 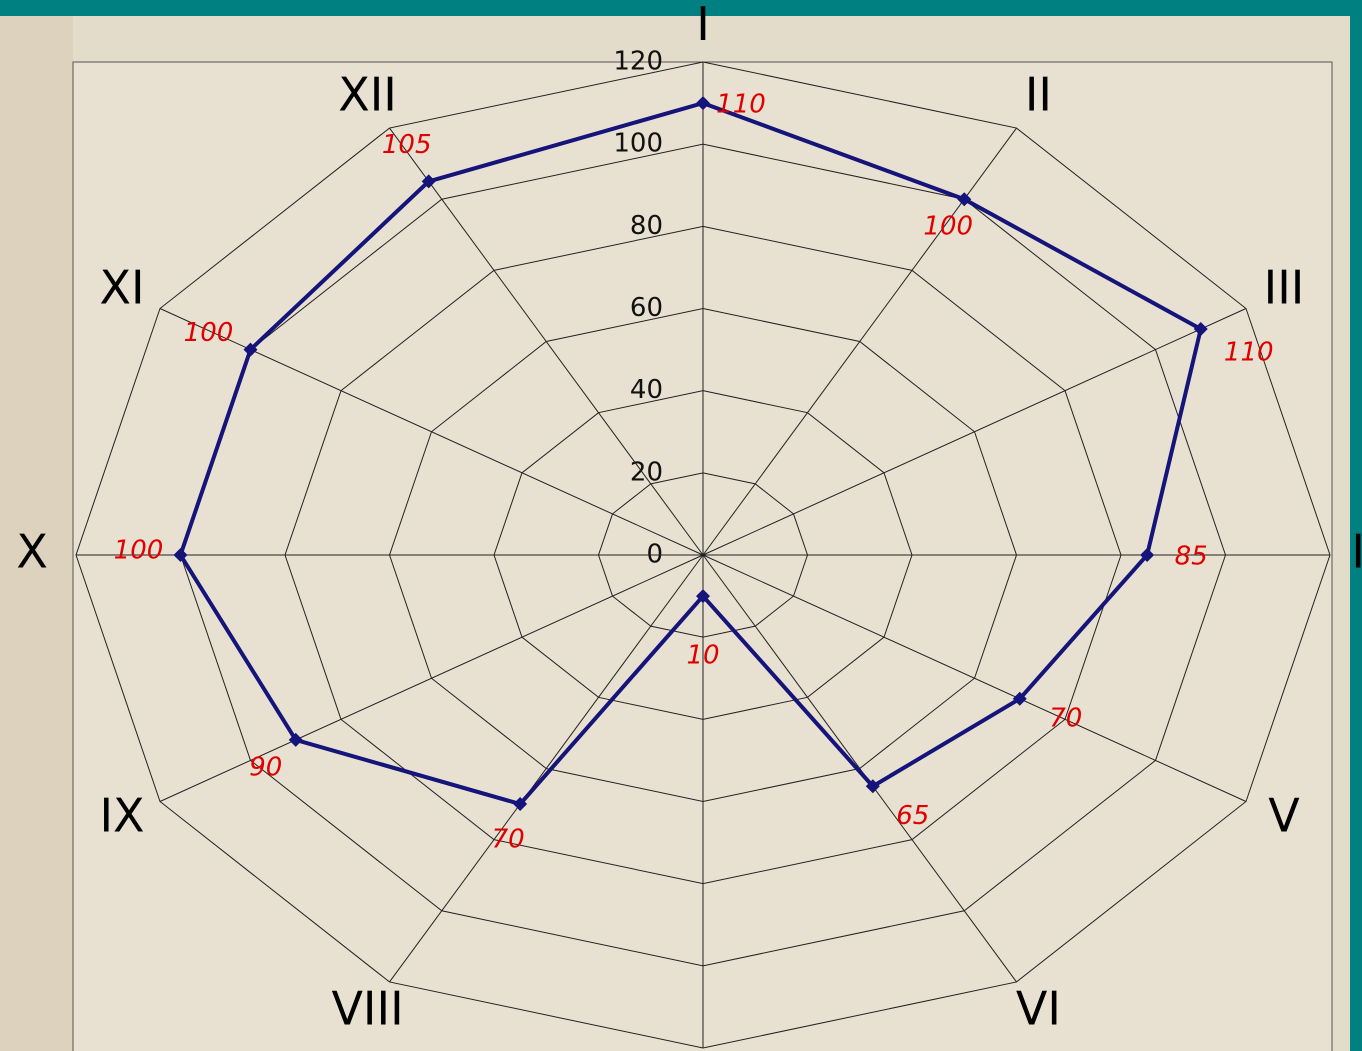 I want to click on r-tick-label: 80, so click(x=646, y=226).